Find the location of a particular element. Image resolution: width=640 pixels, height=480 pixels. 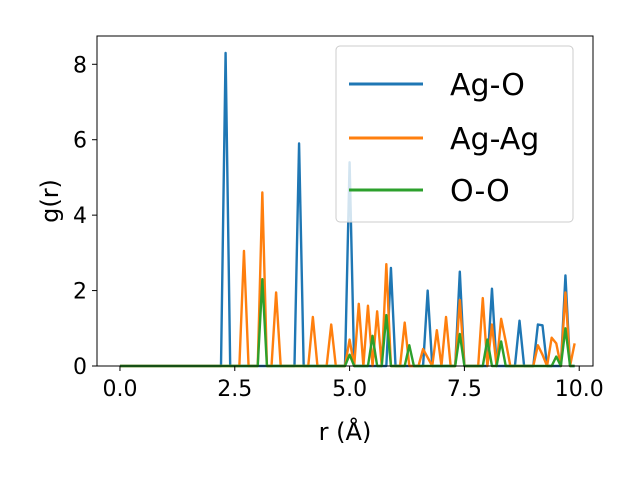

y-tick-label: 6 is located at coordinates (80, 141).